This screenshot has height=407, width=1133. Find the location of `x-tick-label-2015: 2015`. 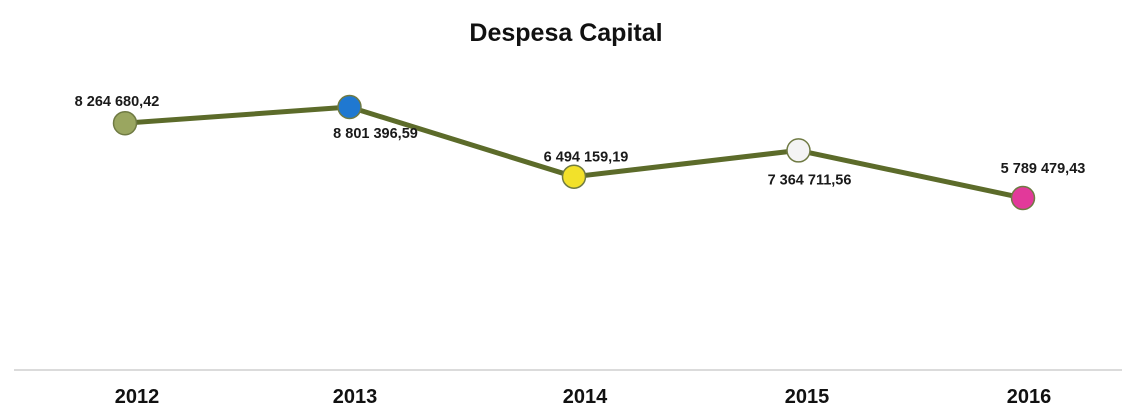

x-tick-label-2015: 2015 is located at coordinates (807, 396).